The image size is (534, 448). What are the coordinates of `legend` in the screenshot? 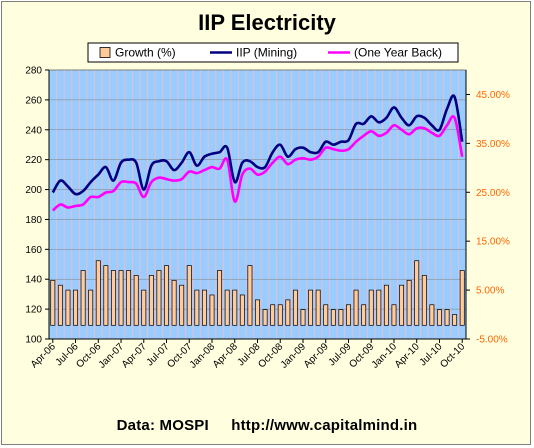 It's located at (273, 52).